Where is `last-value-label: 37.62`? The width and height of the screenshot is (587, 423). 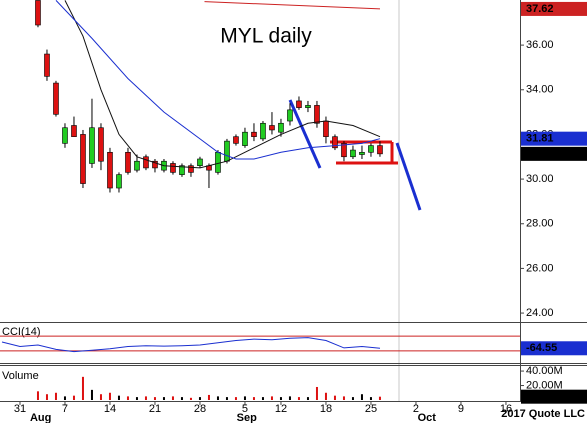 last-value-label: 37.62 is located at coordinates (540, 9).